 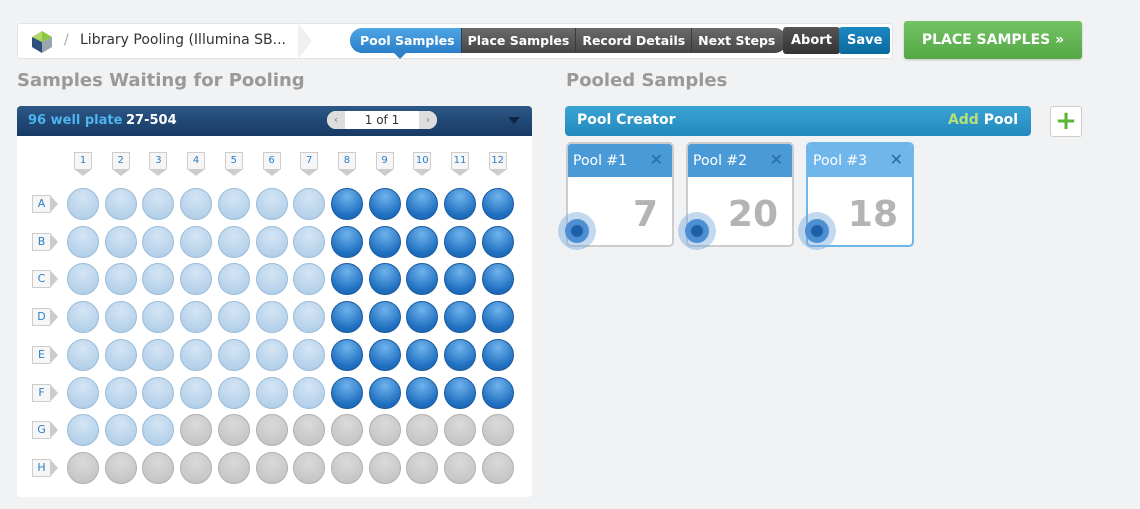 I want to click on well-F3, so click(x=158, y=392).